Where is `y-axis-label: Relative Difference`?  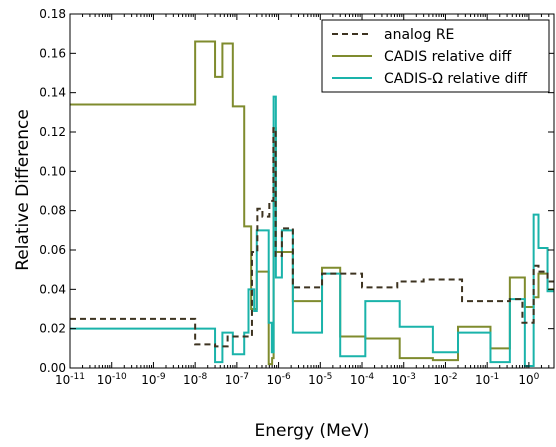
y-axis-label: Relative Difference is located at coordinates (23, 190).